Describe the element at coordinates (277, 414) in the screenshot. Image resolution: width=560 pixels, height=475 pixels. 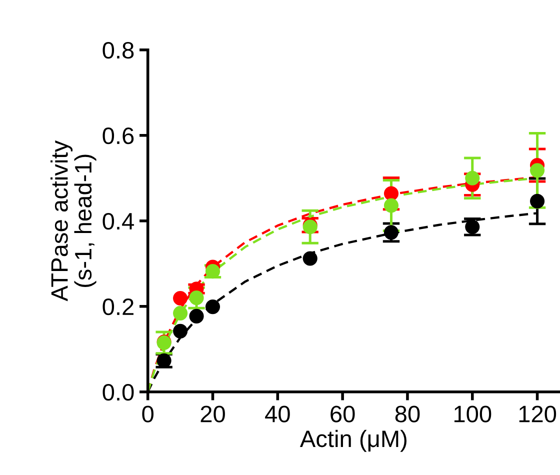
I see `x-tick-label: 40` at that location.